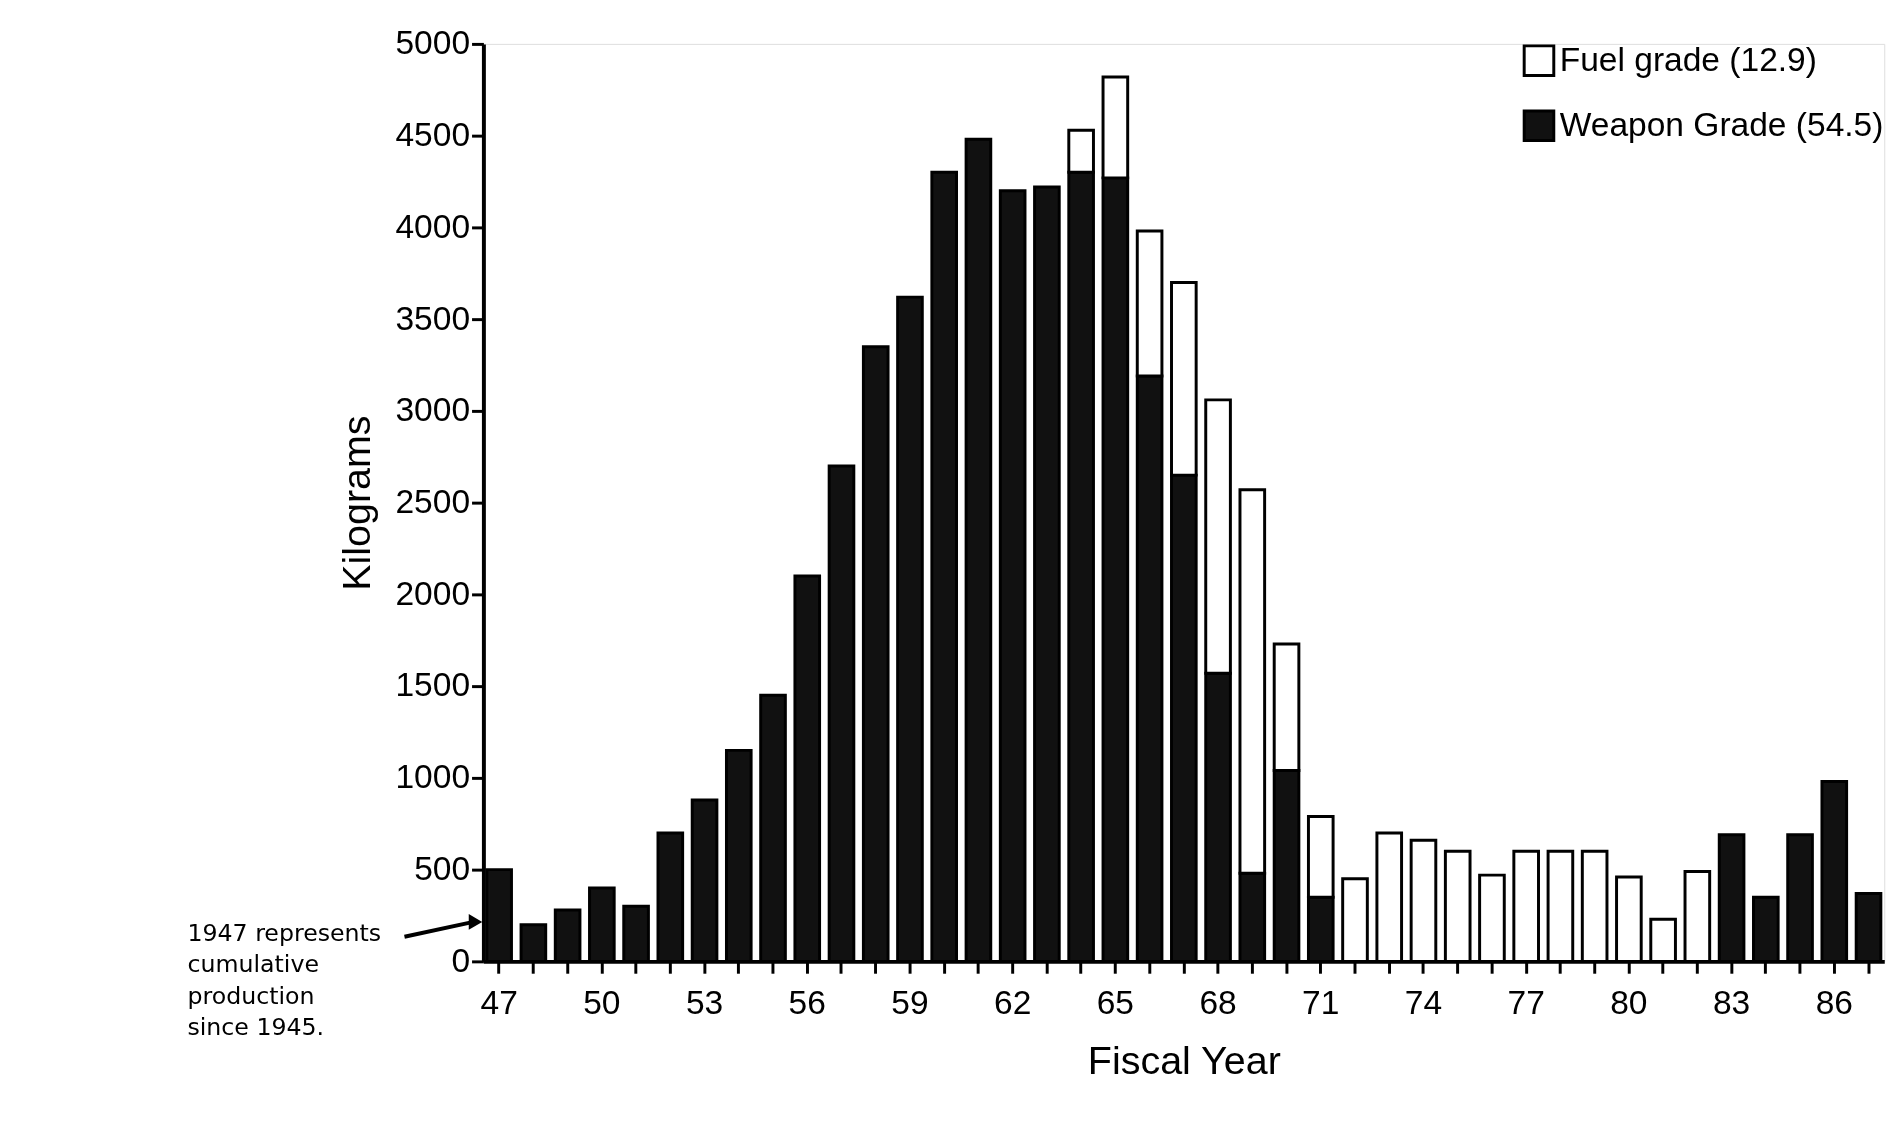 The height and width of the screenshot is (1147, 1904). I want to click on x-tick-label: 62, so click(1013, 1003).